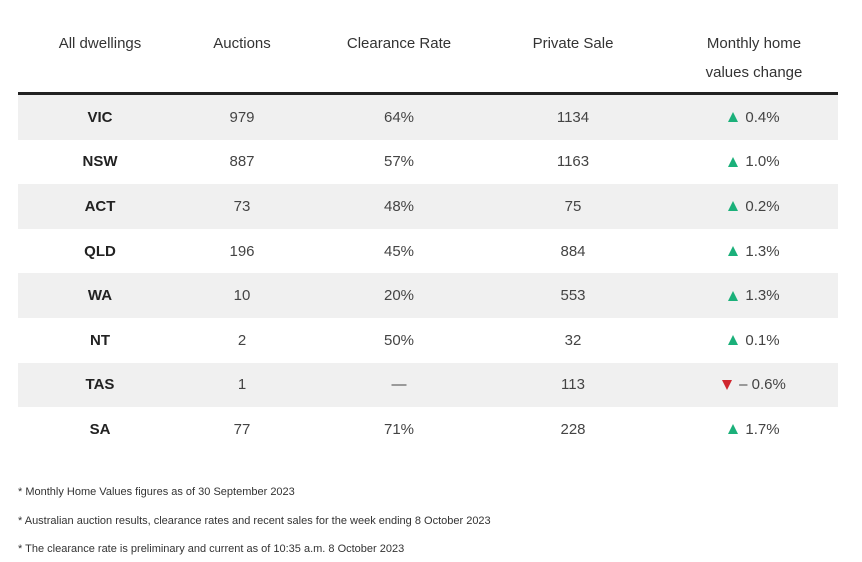  What do you see at coordinates (573, 385) in the screenshot?
I see `cell-private-sale: 113` at bounding box center [573, 385].